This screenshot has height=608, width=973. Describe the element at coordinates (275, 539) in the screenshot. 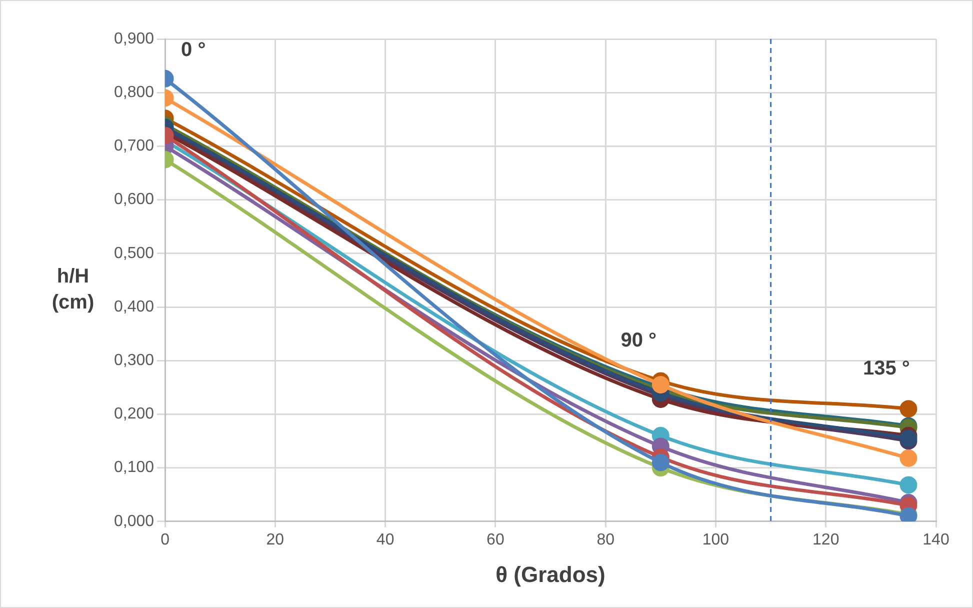

I see `x-tick-label: 20` at that location.